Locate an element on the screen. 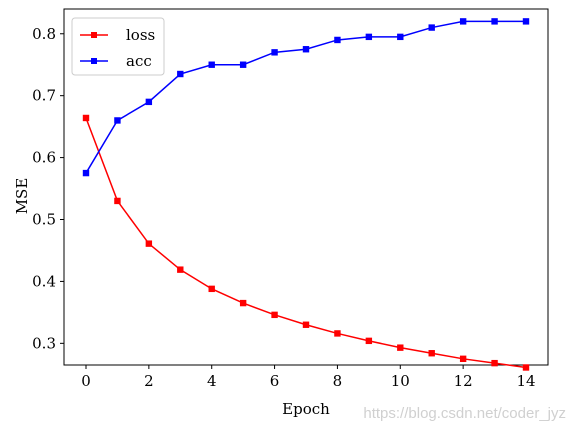 The image size is (574, 428). x-tick-label: 10 is located at coordinates (400, 381).